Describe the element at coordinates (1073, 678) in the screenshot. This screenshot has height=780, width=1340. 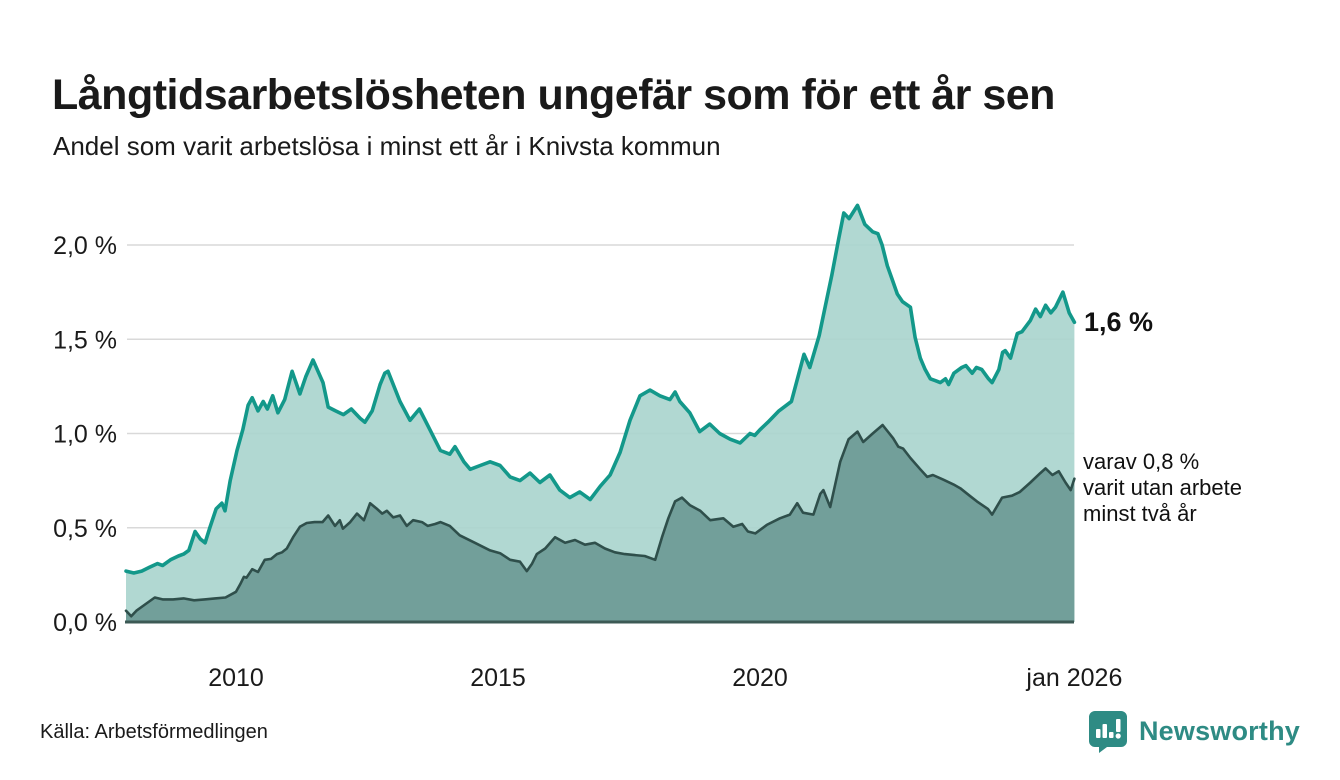
I see `x-axis-tick-label: jan 2026` at that location.